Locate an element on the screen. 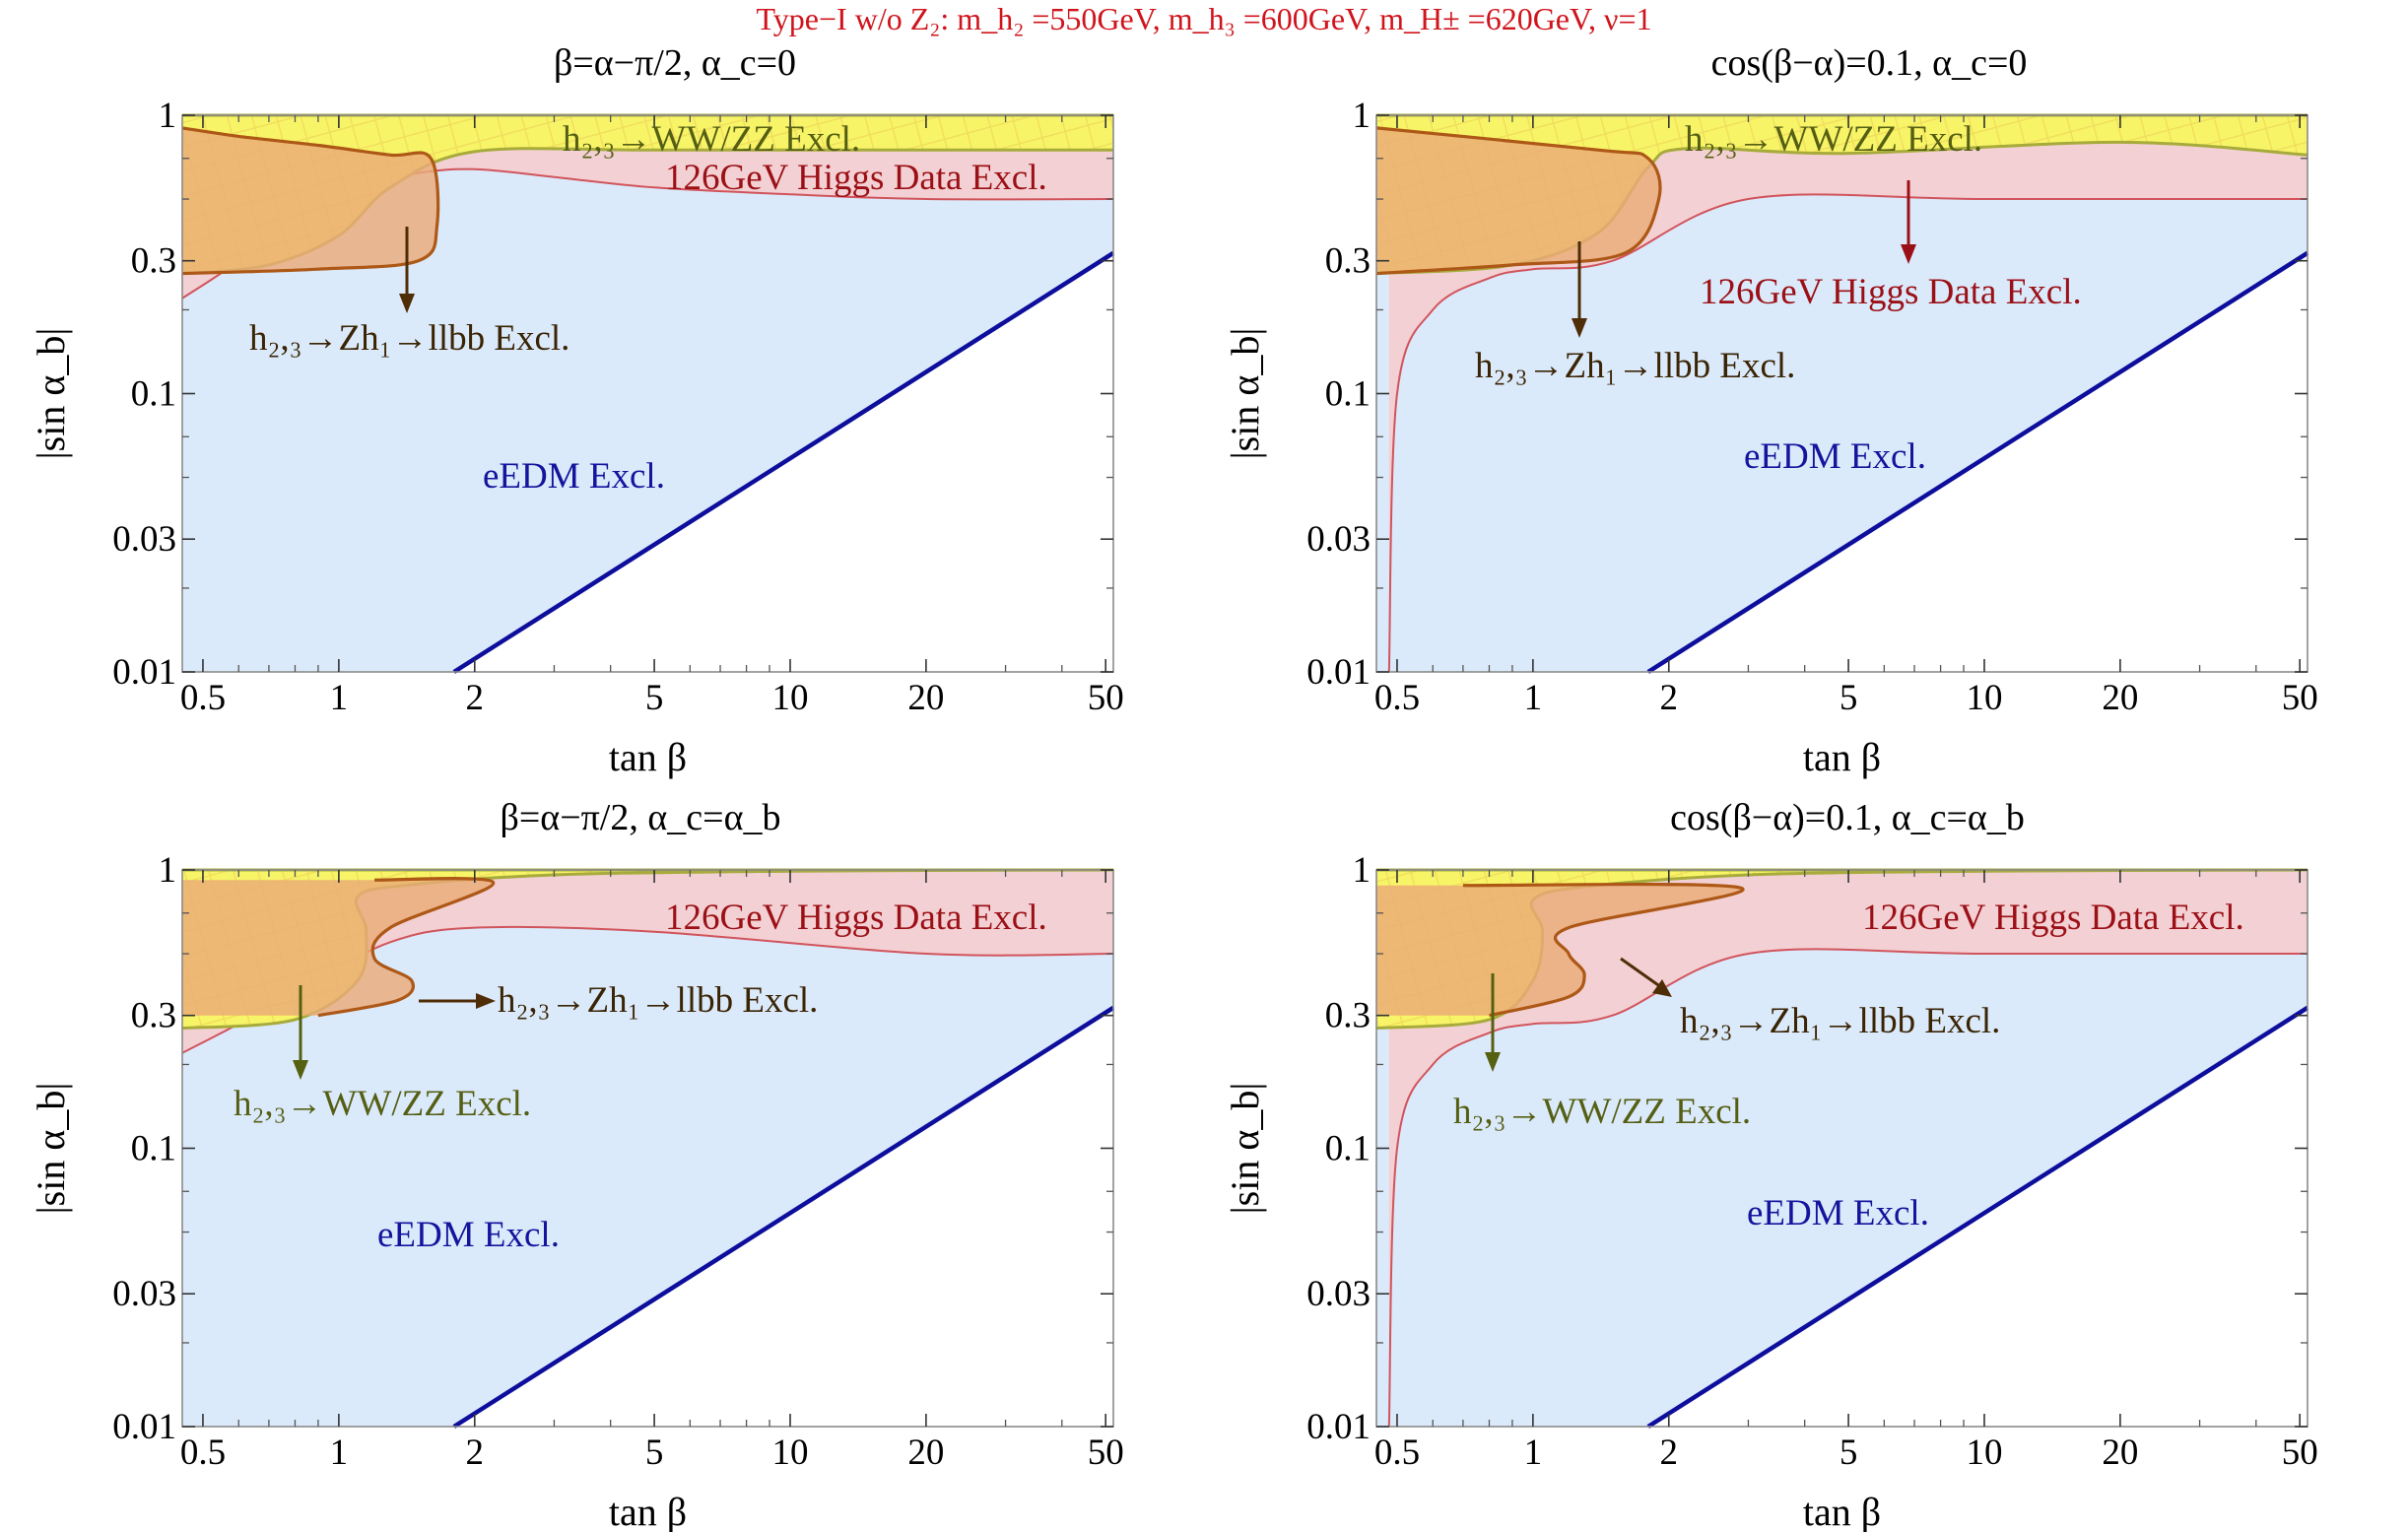 The height and width of the screenshot is (1532, 2408). higgs-region is located at coordinates (1848, 1148).